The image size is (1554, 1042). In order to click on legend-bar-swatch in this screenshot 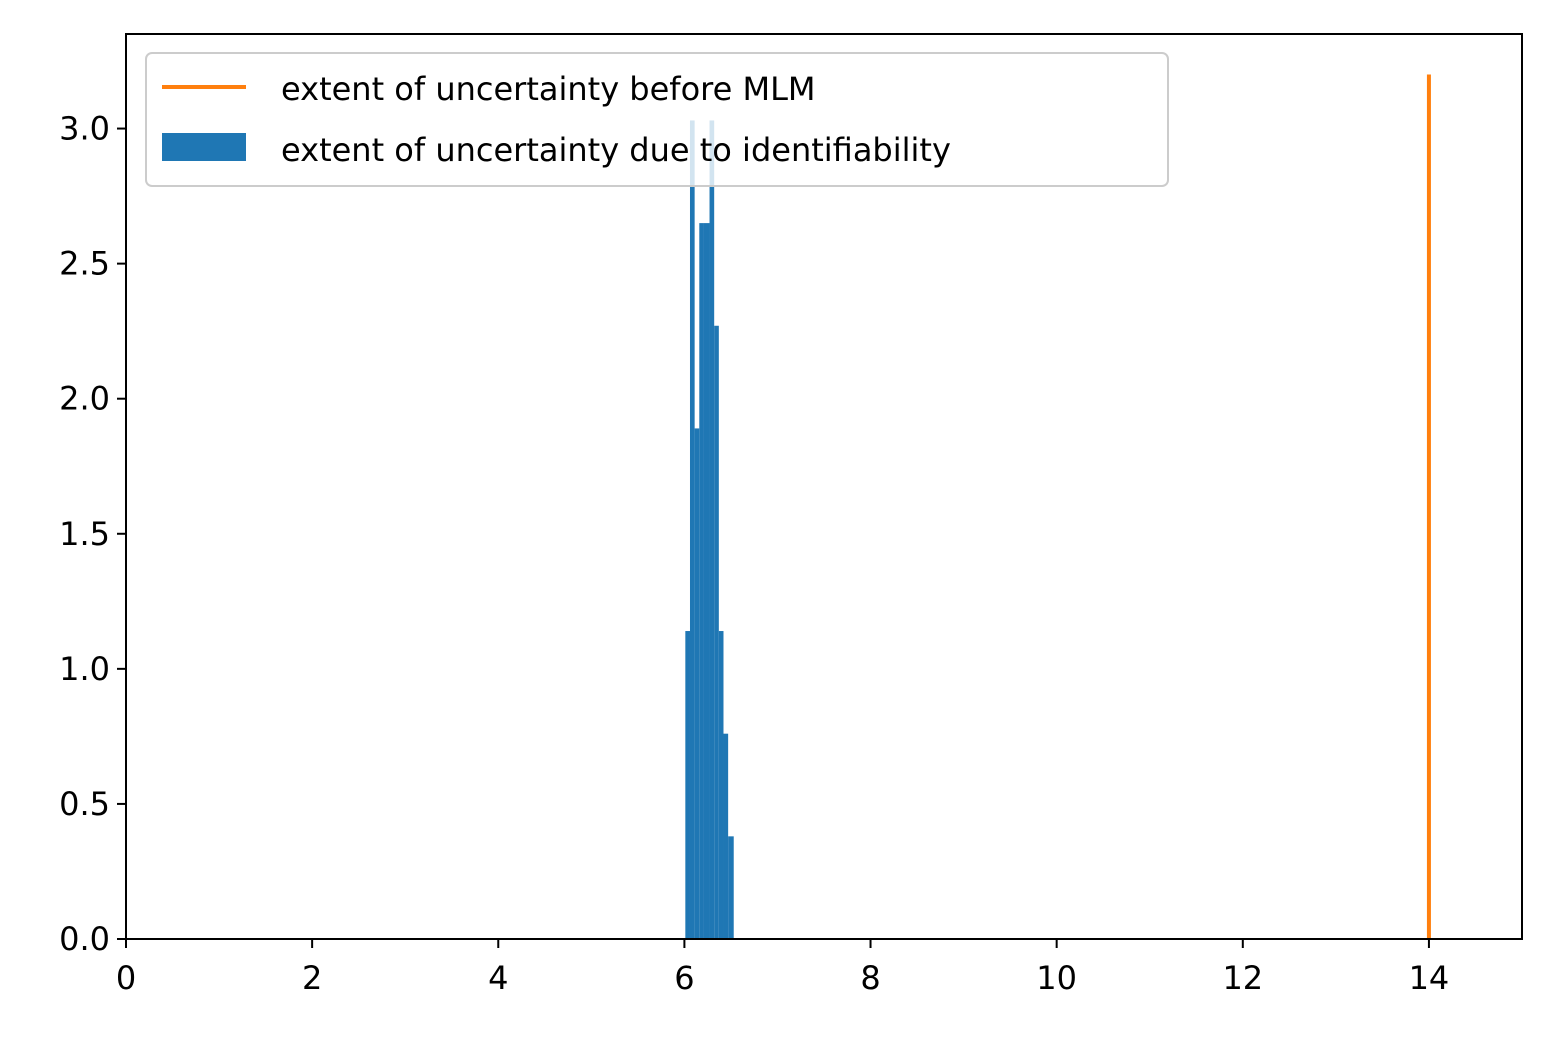, I will do `click(204, 147)`.